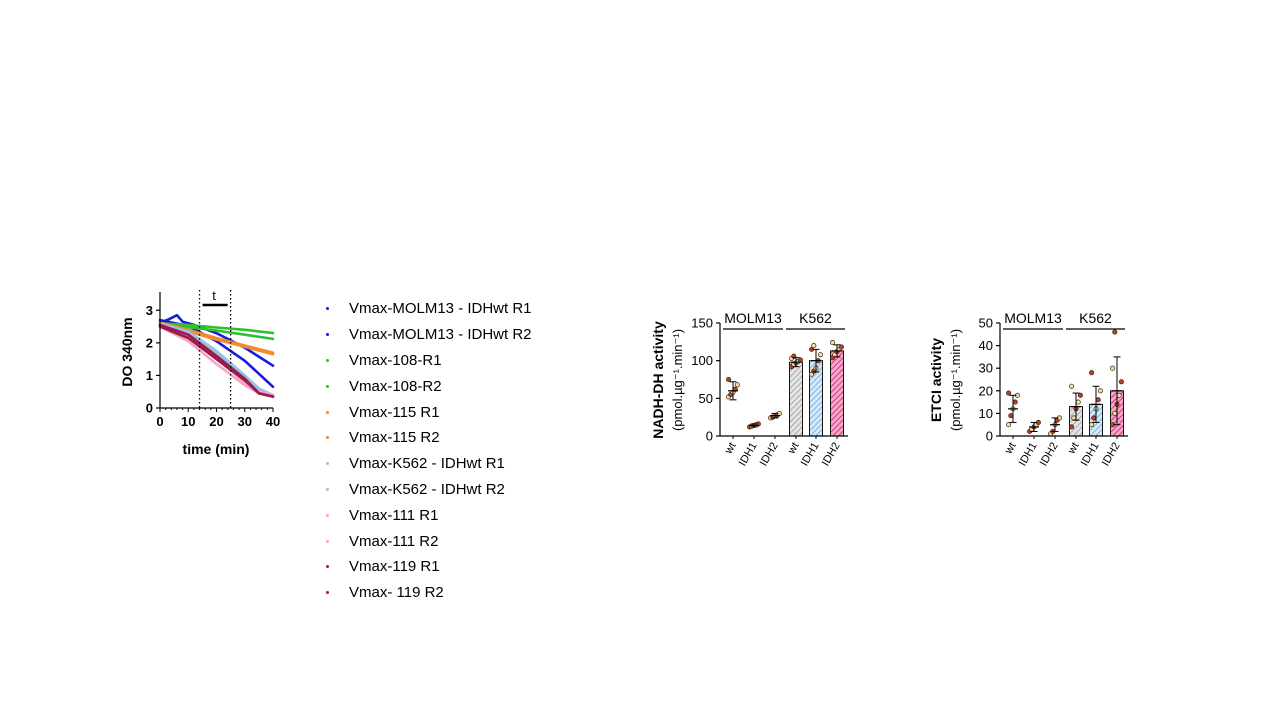  Describe the element at coordinates (450, 438) in the screenshot. I see `legend-item: Vmax-115 R2` at that location.